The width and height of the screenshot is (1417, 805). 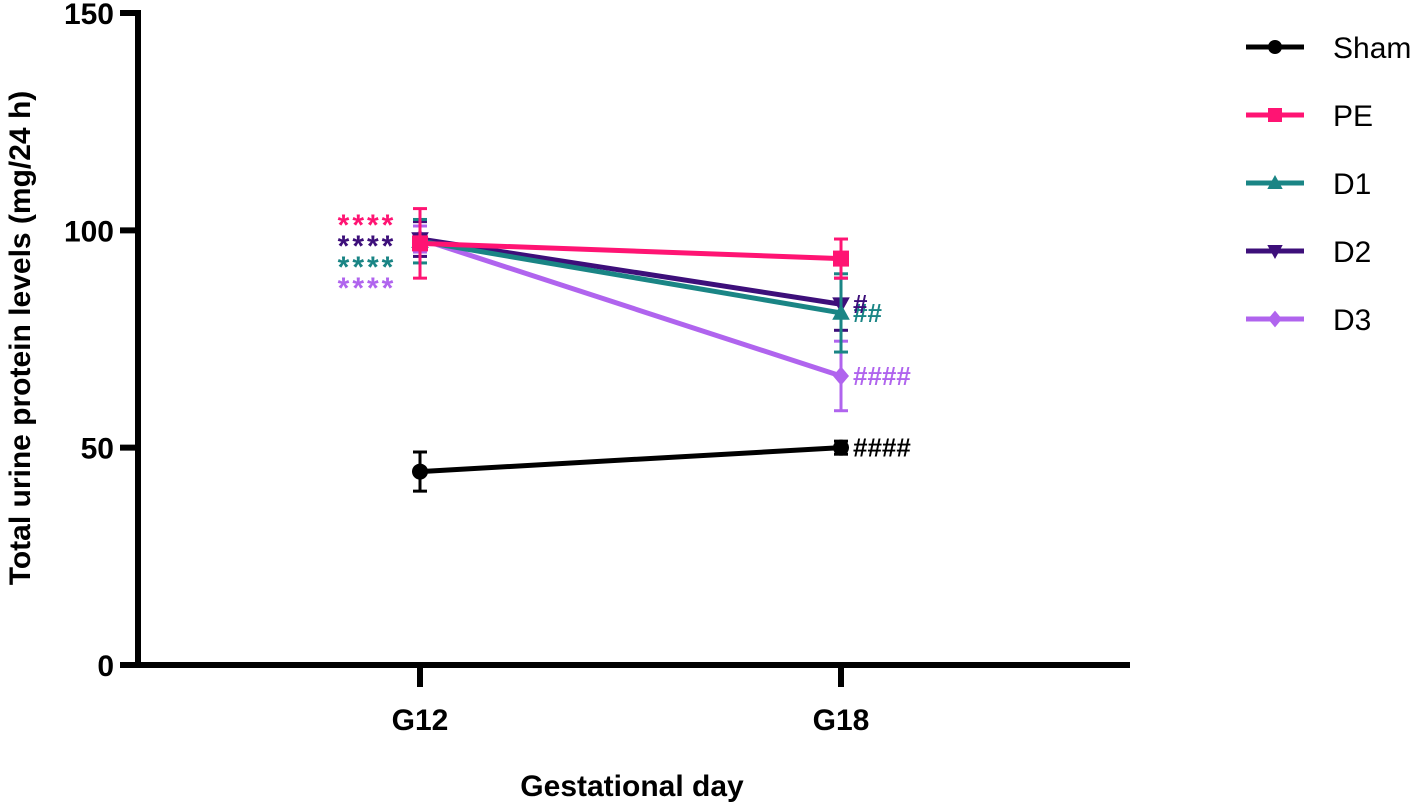 I want to click on series-pe, so click(x=630, y=243).